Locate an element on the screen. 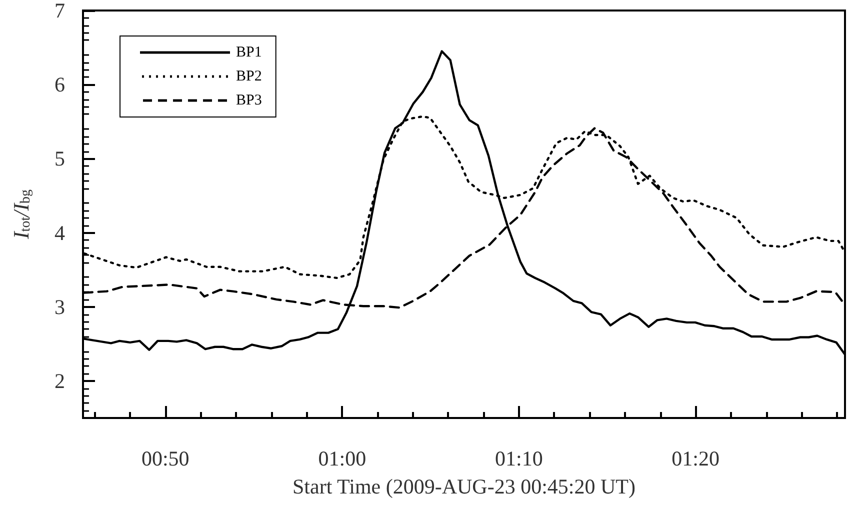  y-tick-label: 2 is located at coordinates (59, 380).